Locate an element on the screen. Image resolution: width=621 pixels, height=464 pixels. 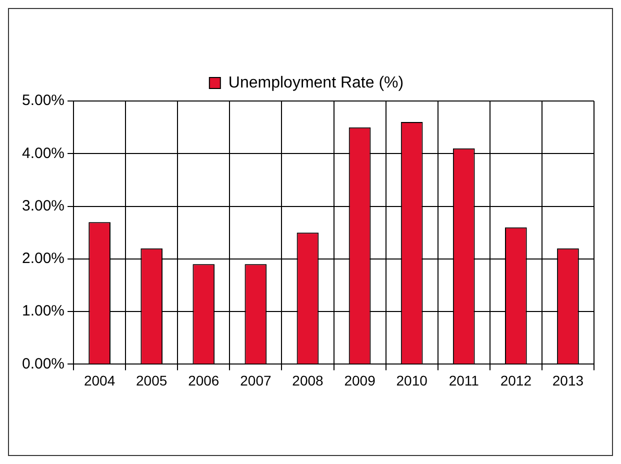
x-tick-label: 2013 is located at coordinates (568, 380).